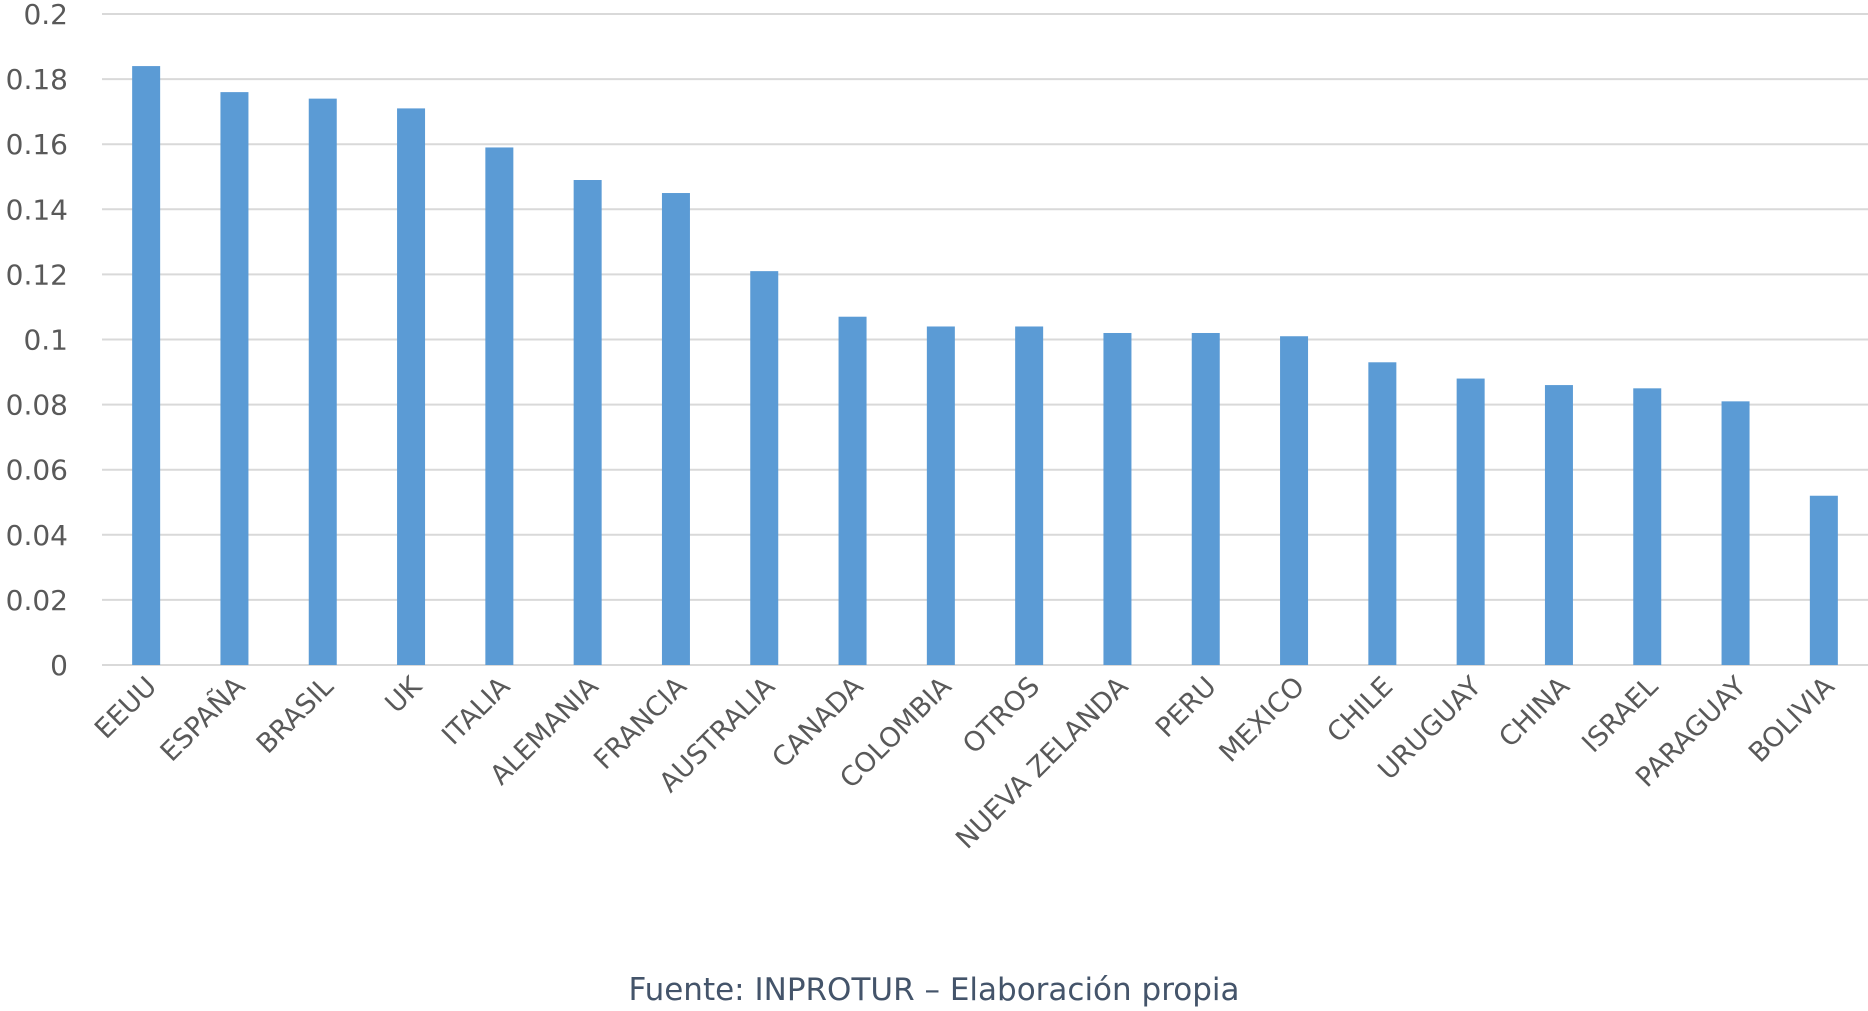  I want to click on bar-paraguay, so click(1735, 533).